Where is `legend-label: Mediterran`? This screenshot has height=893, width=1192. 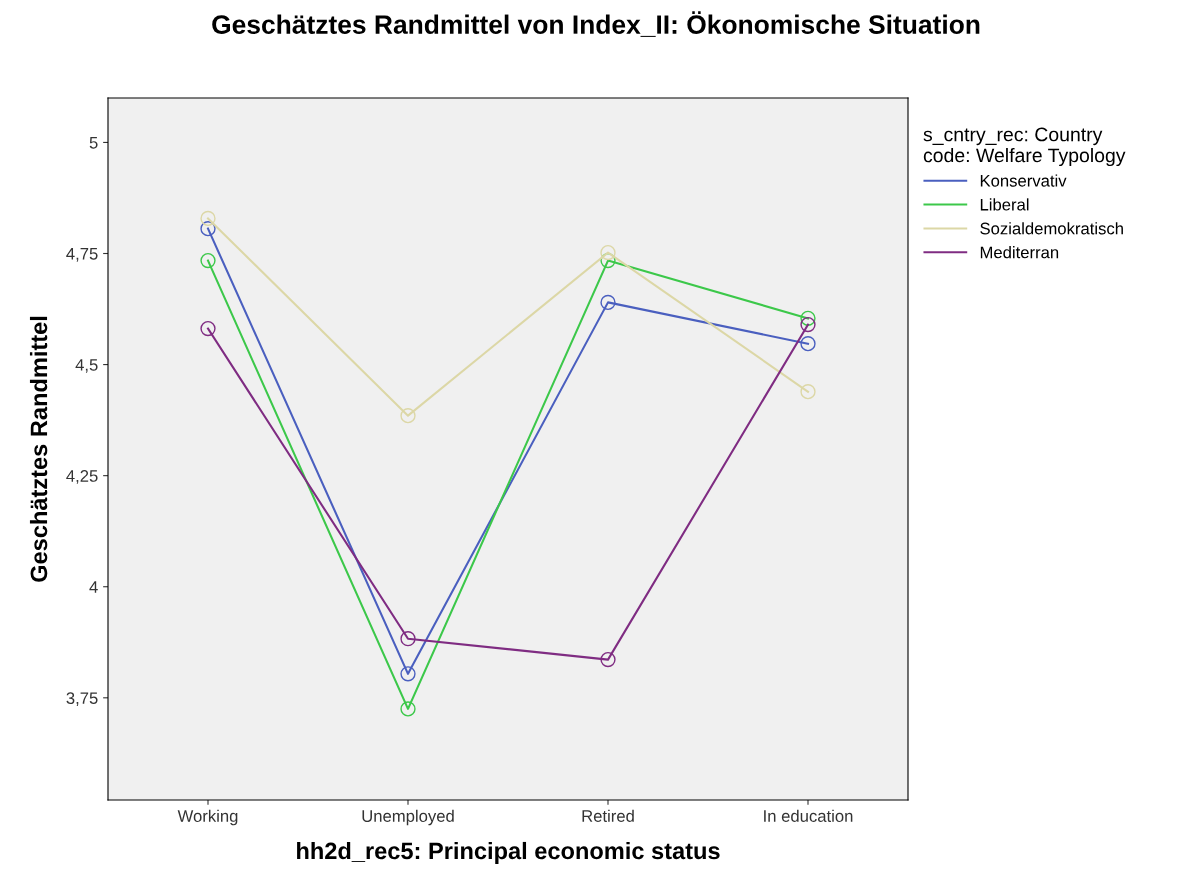
legend-label: Mediterran is located at coordinates (1019, 252).